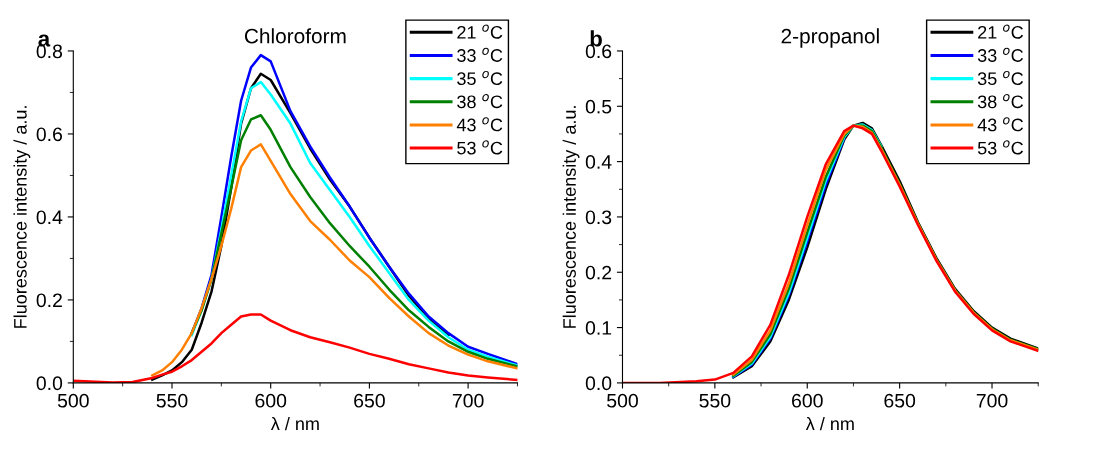 The image size is (1094, 451). I want to click on chart-title: 2-propanol, so click(830, 38).